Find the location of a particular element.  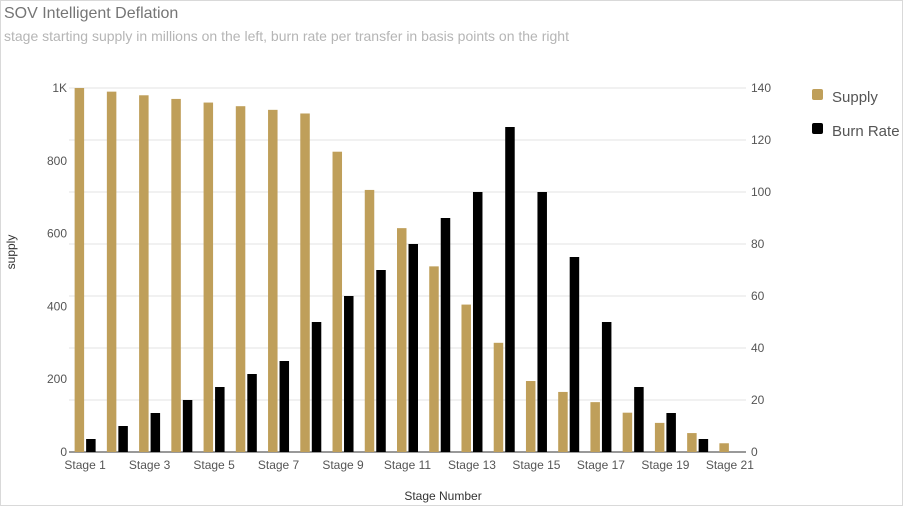

x-tick-label: Stage 9 is located at coordinates (343, 465).